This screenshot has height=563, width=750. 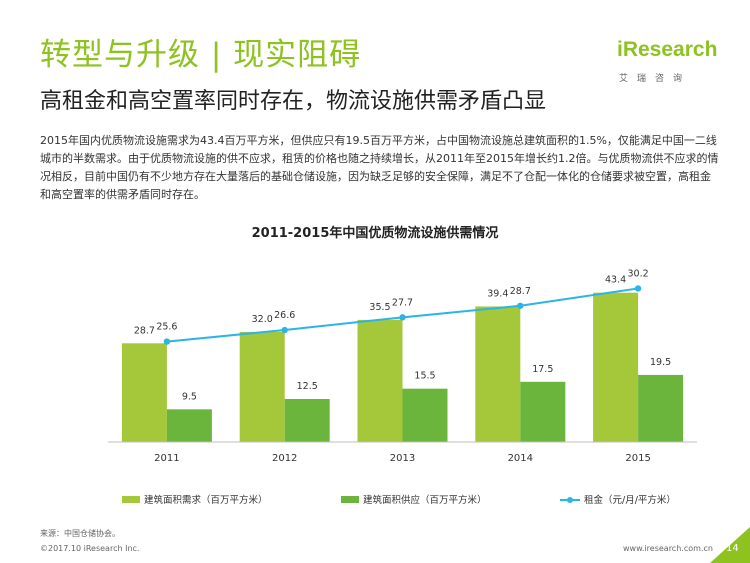 What do you see at coordinates (520, 305) in the screenshot?
I see `rent-point-2014` at bounding box center [520, 305].